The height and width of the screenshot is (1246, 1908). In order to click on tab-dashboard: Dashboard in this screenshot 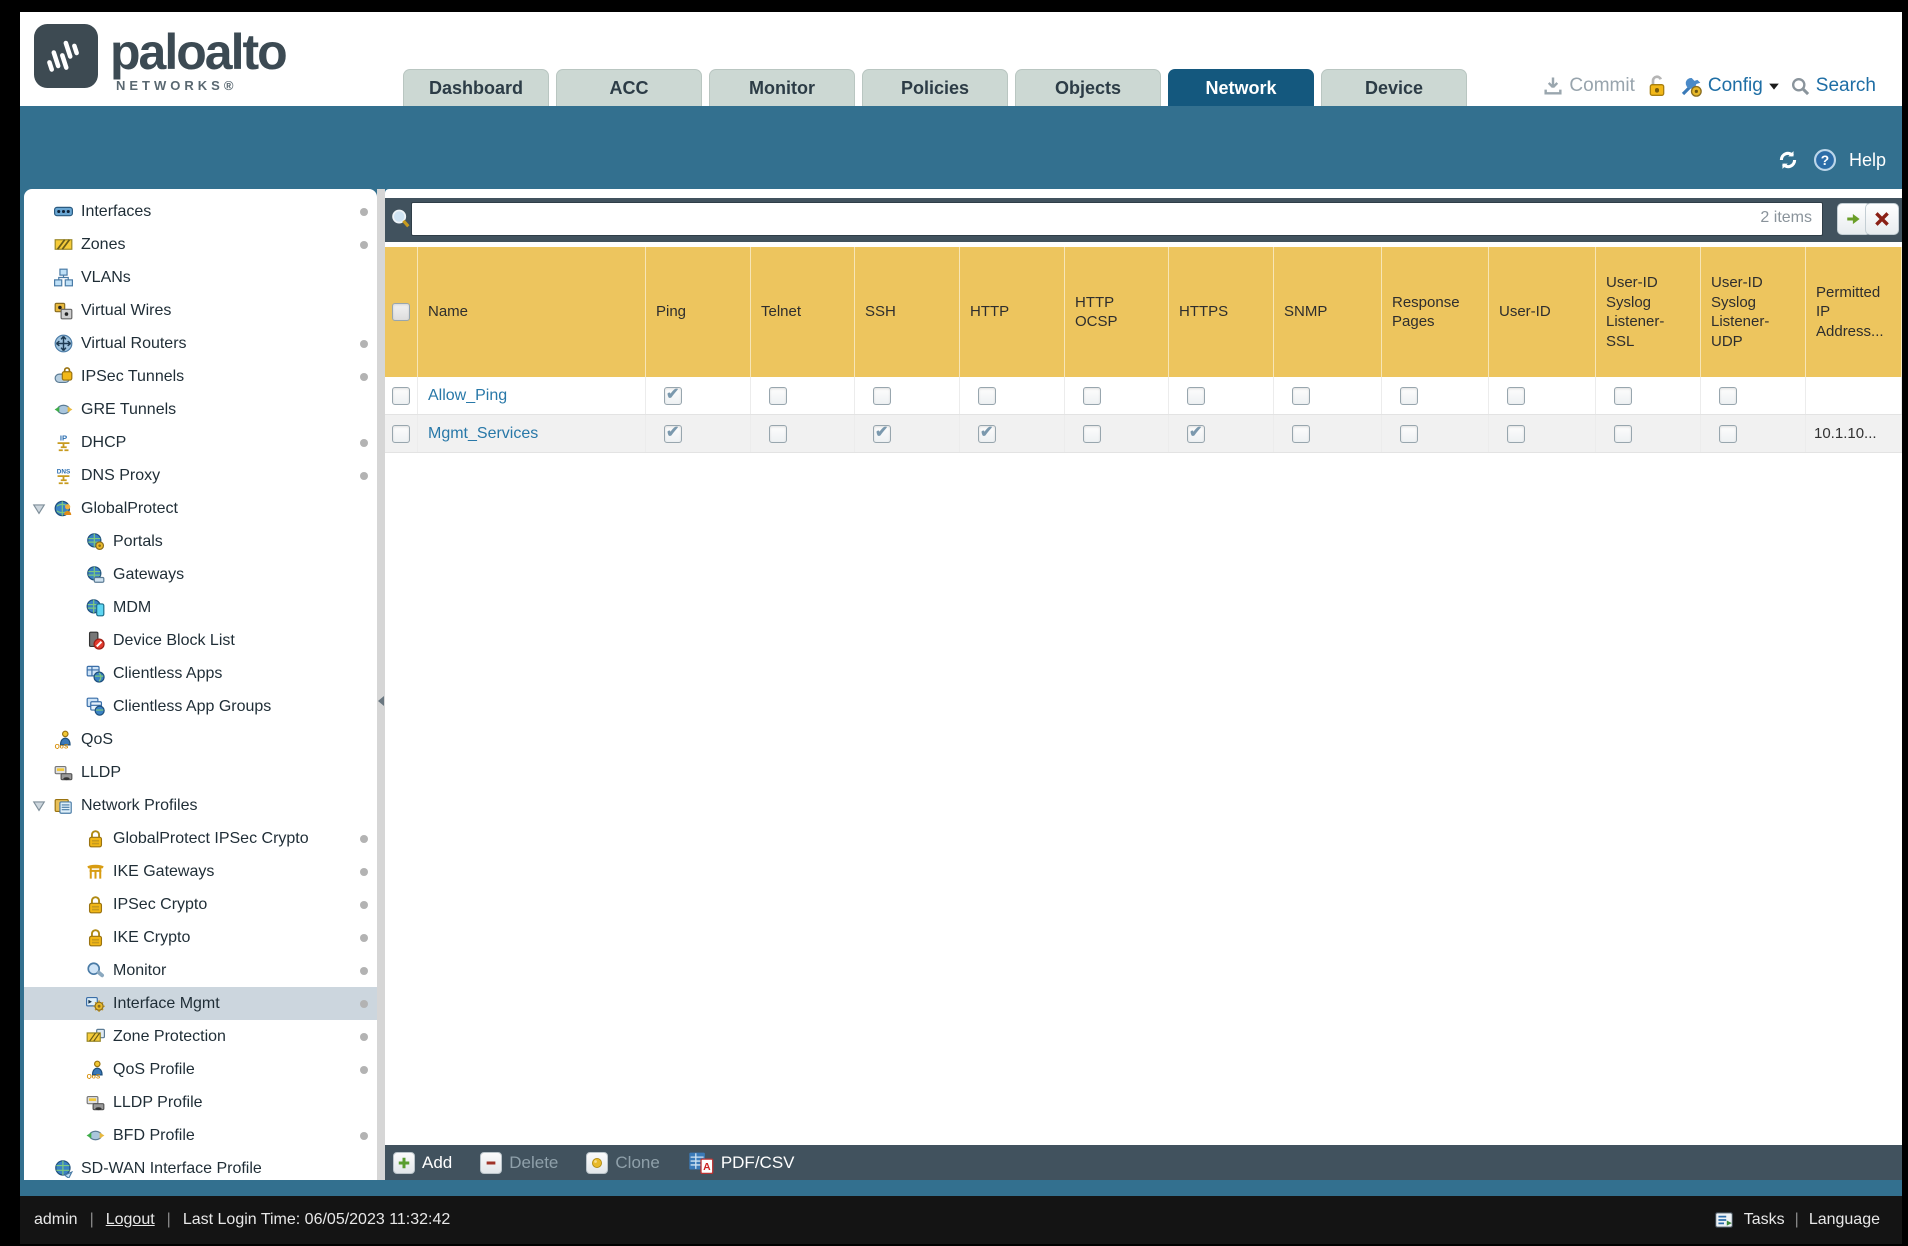, I will do `click(476, 87)`.